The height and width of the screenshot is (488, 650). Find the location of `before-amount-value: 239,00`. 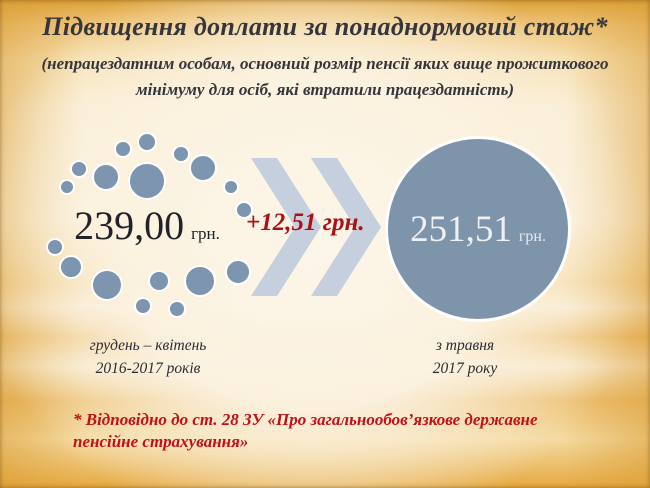

before-amount-value: 239,00 is located at coordinates (129, 225).